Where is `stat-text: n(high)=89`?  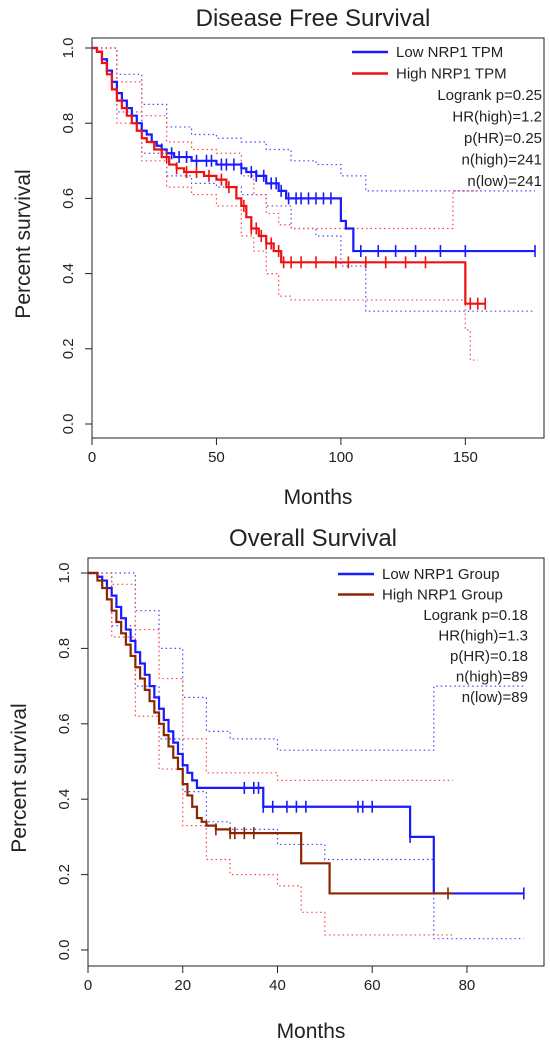 stat-text: n(high)=89 is located at coordinates (492, 677).